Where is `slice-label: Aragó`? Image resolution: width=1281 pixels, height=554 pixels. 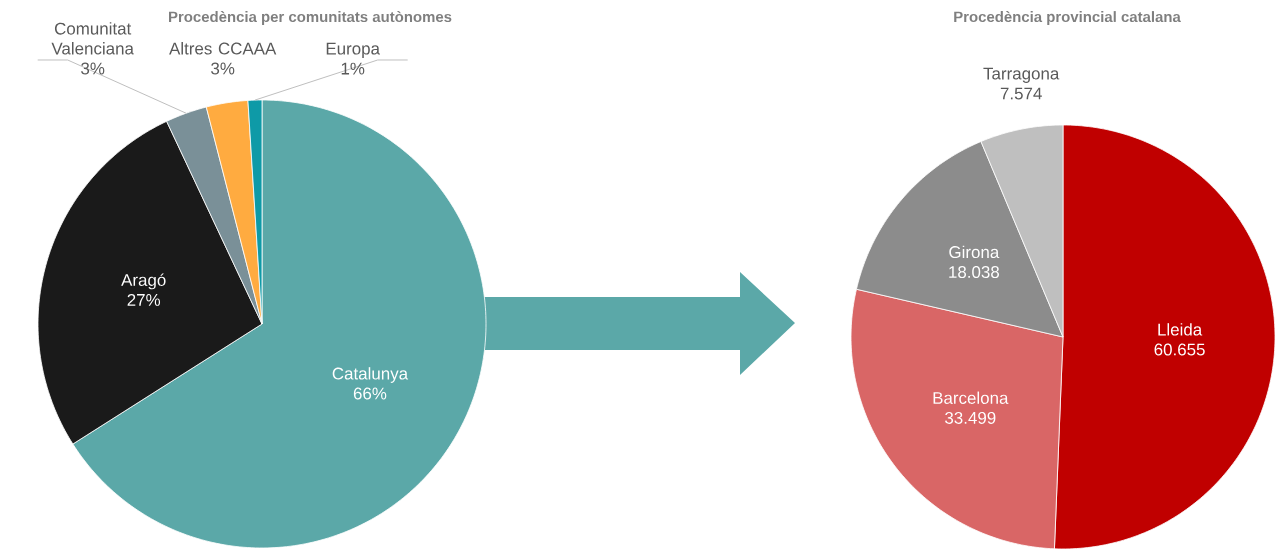 slice-label: Aragó is located at coordinates (143, 281).